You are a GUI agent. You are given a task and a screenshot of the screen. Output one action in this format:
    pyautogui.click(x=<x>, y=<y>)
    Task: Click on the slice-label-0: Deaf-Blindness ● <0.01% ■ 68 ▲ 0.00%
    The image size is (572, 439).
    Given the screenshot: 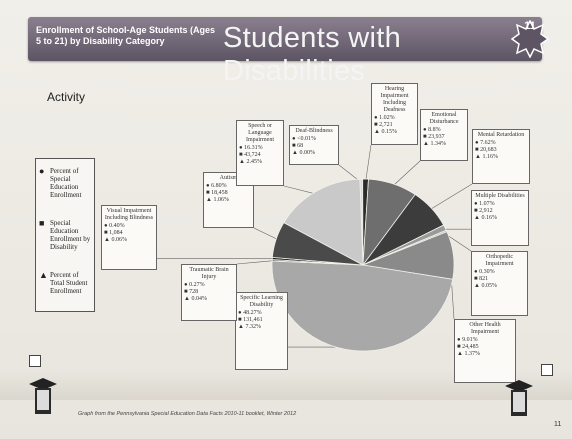 What is the action you would take?
    pyautogui.click(x=314, y=145)
    